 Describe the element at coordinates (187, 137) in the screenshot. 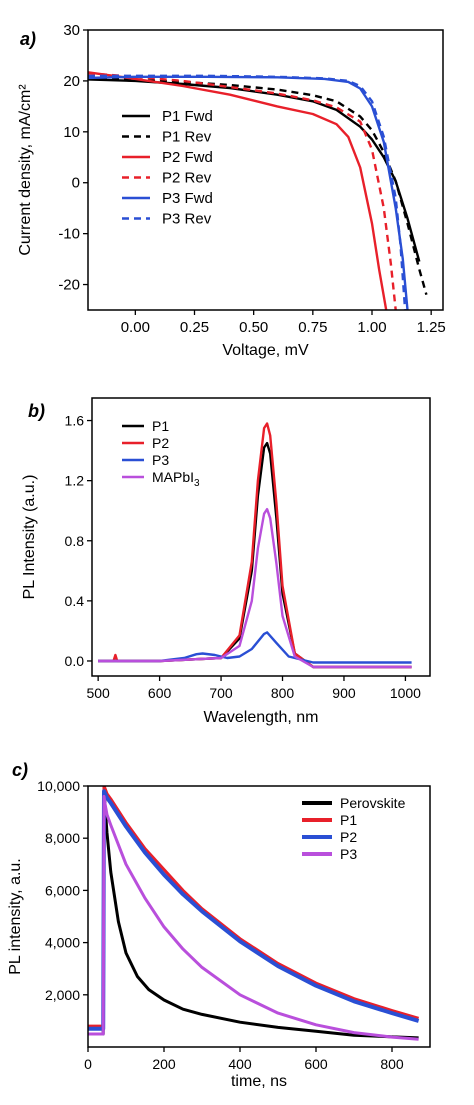

I see `legend-entry: P1 Rev` at that location.